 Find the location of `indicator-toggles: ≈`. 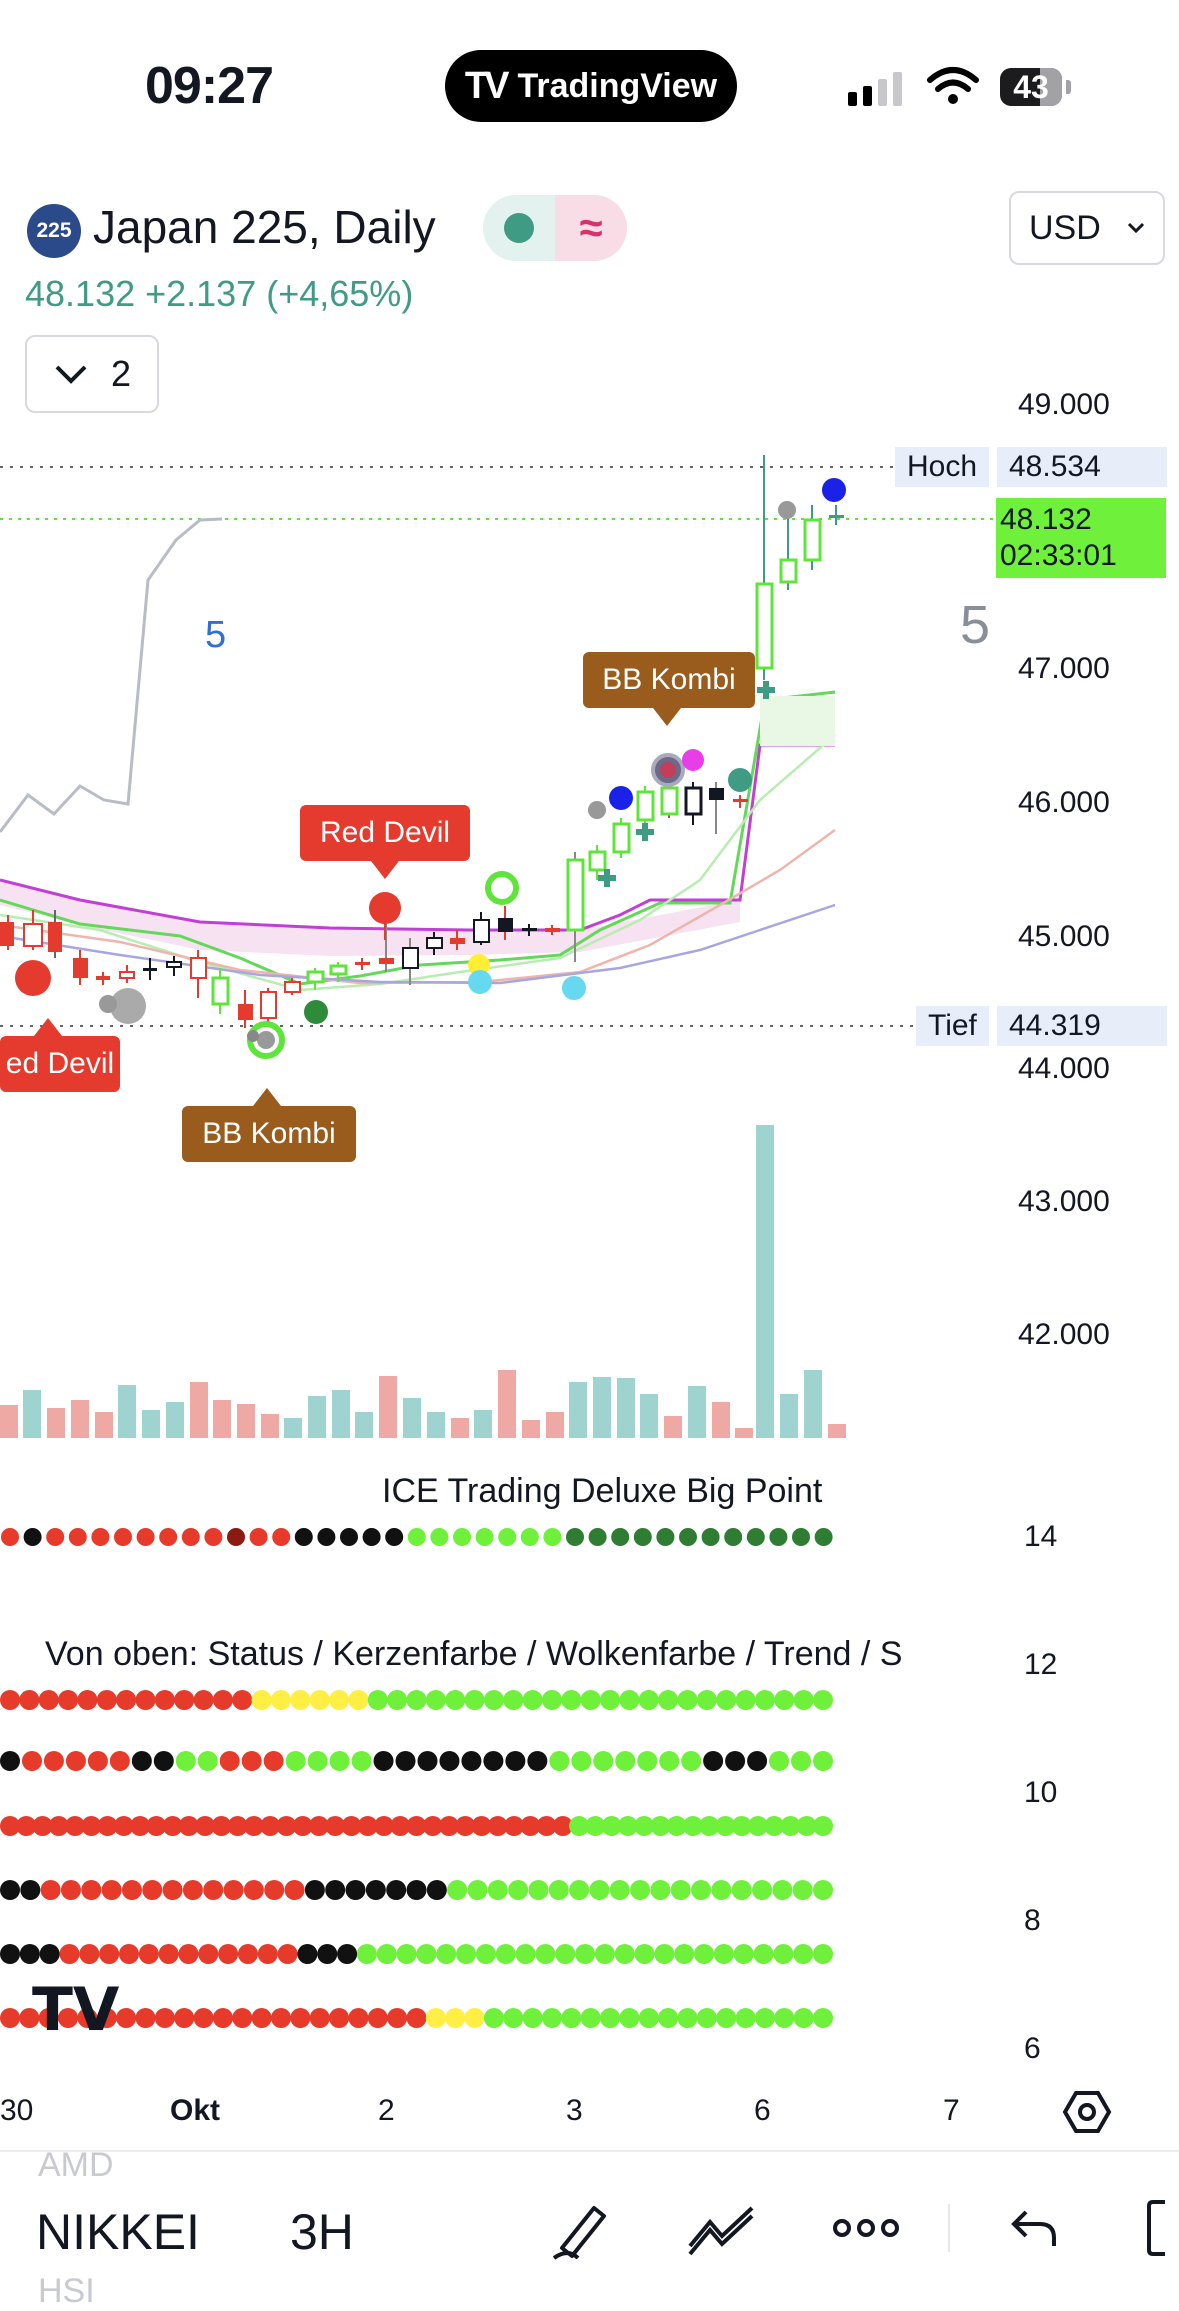

indicator-toggles: ≈ is located at coordinates (555, 228).